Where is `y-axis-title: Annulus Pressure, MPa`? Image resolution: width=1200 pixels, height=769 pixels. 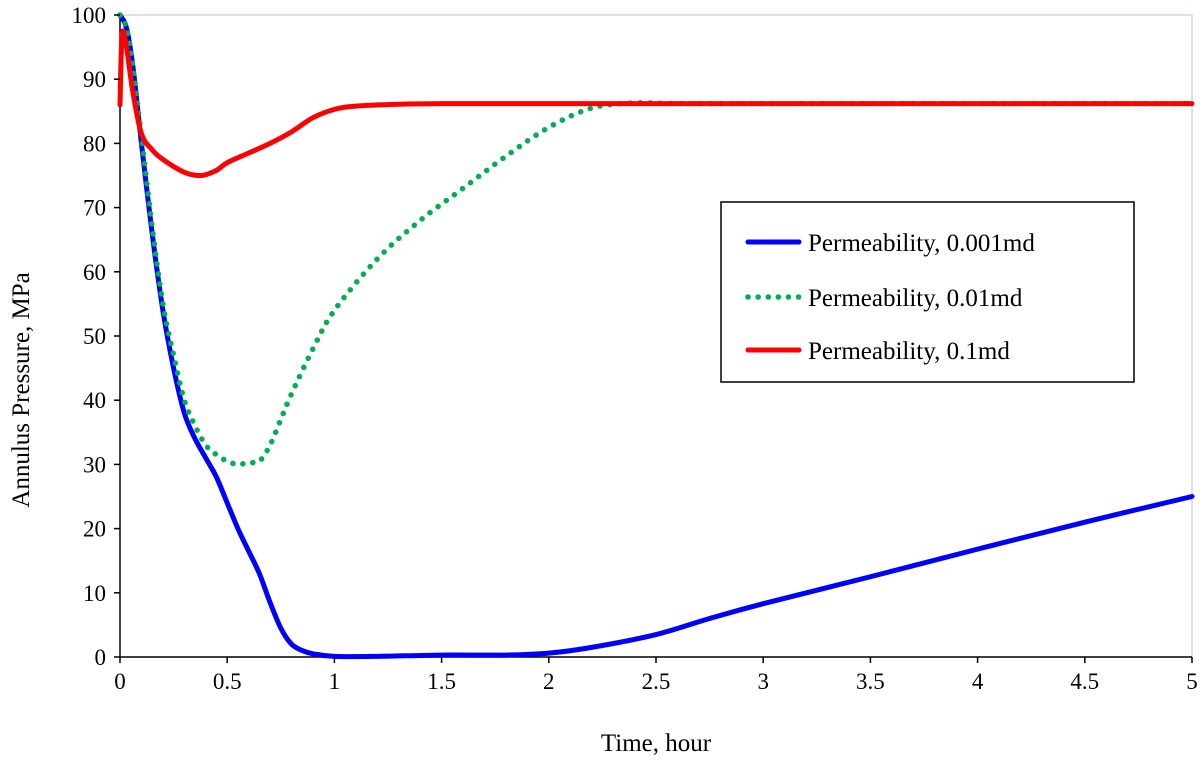
y-axis-title: Annulus Pressure, MPa is located at coordinates (21, 389).